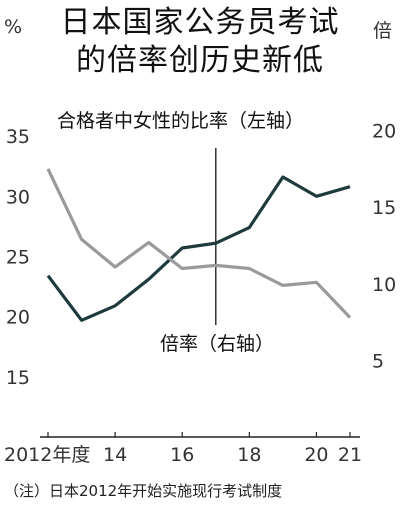 The width and height of the screenshot is (400, 505). I want to click on x-axis-tick-label: 14, so click(115, 455).